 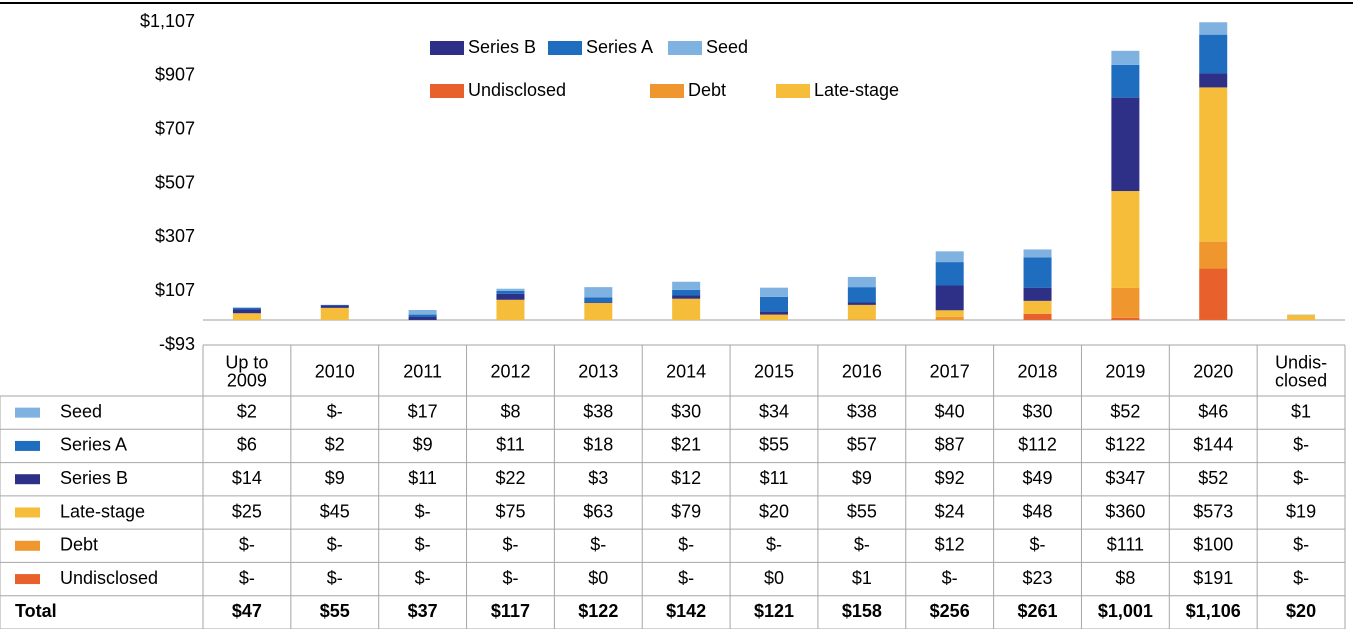 I want to click on x-tick-label: 2019, so click(x=1125, y=371).